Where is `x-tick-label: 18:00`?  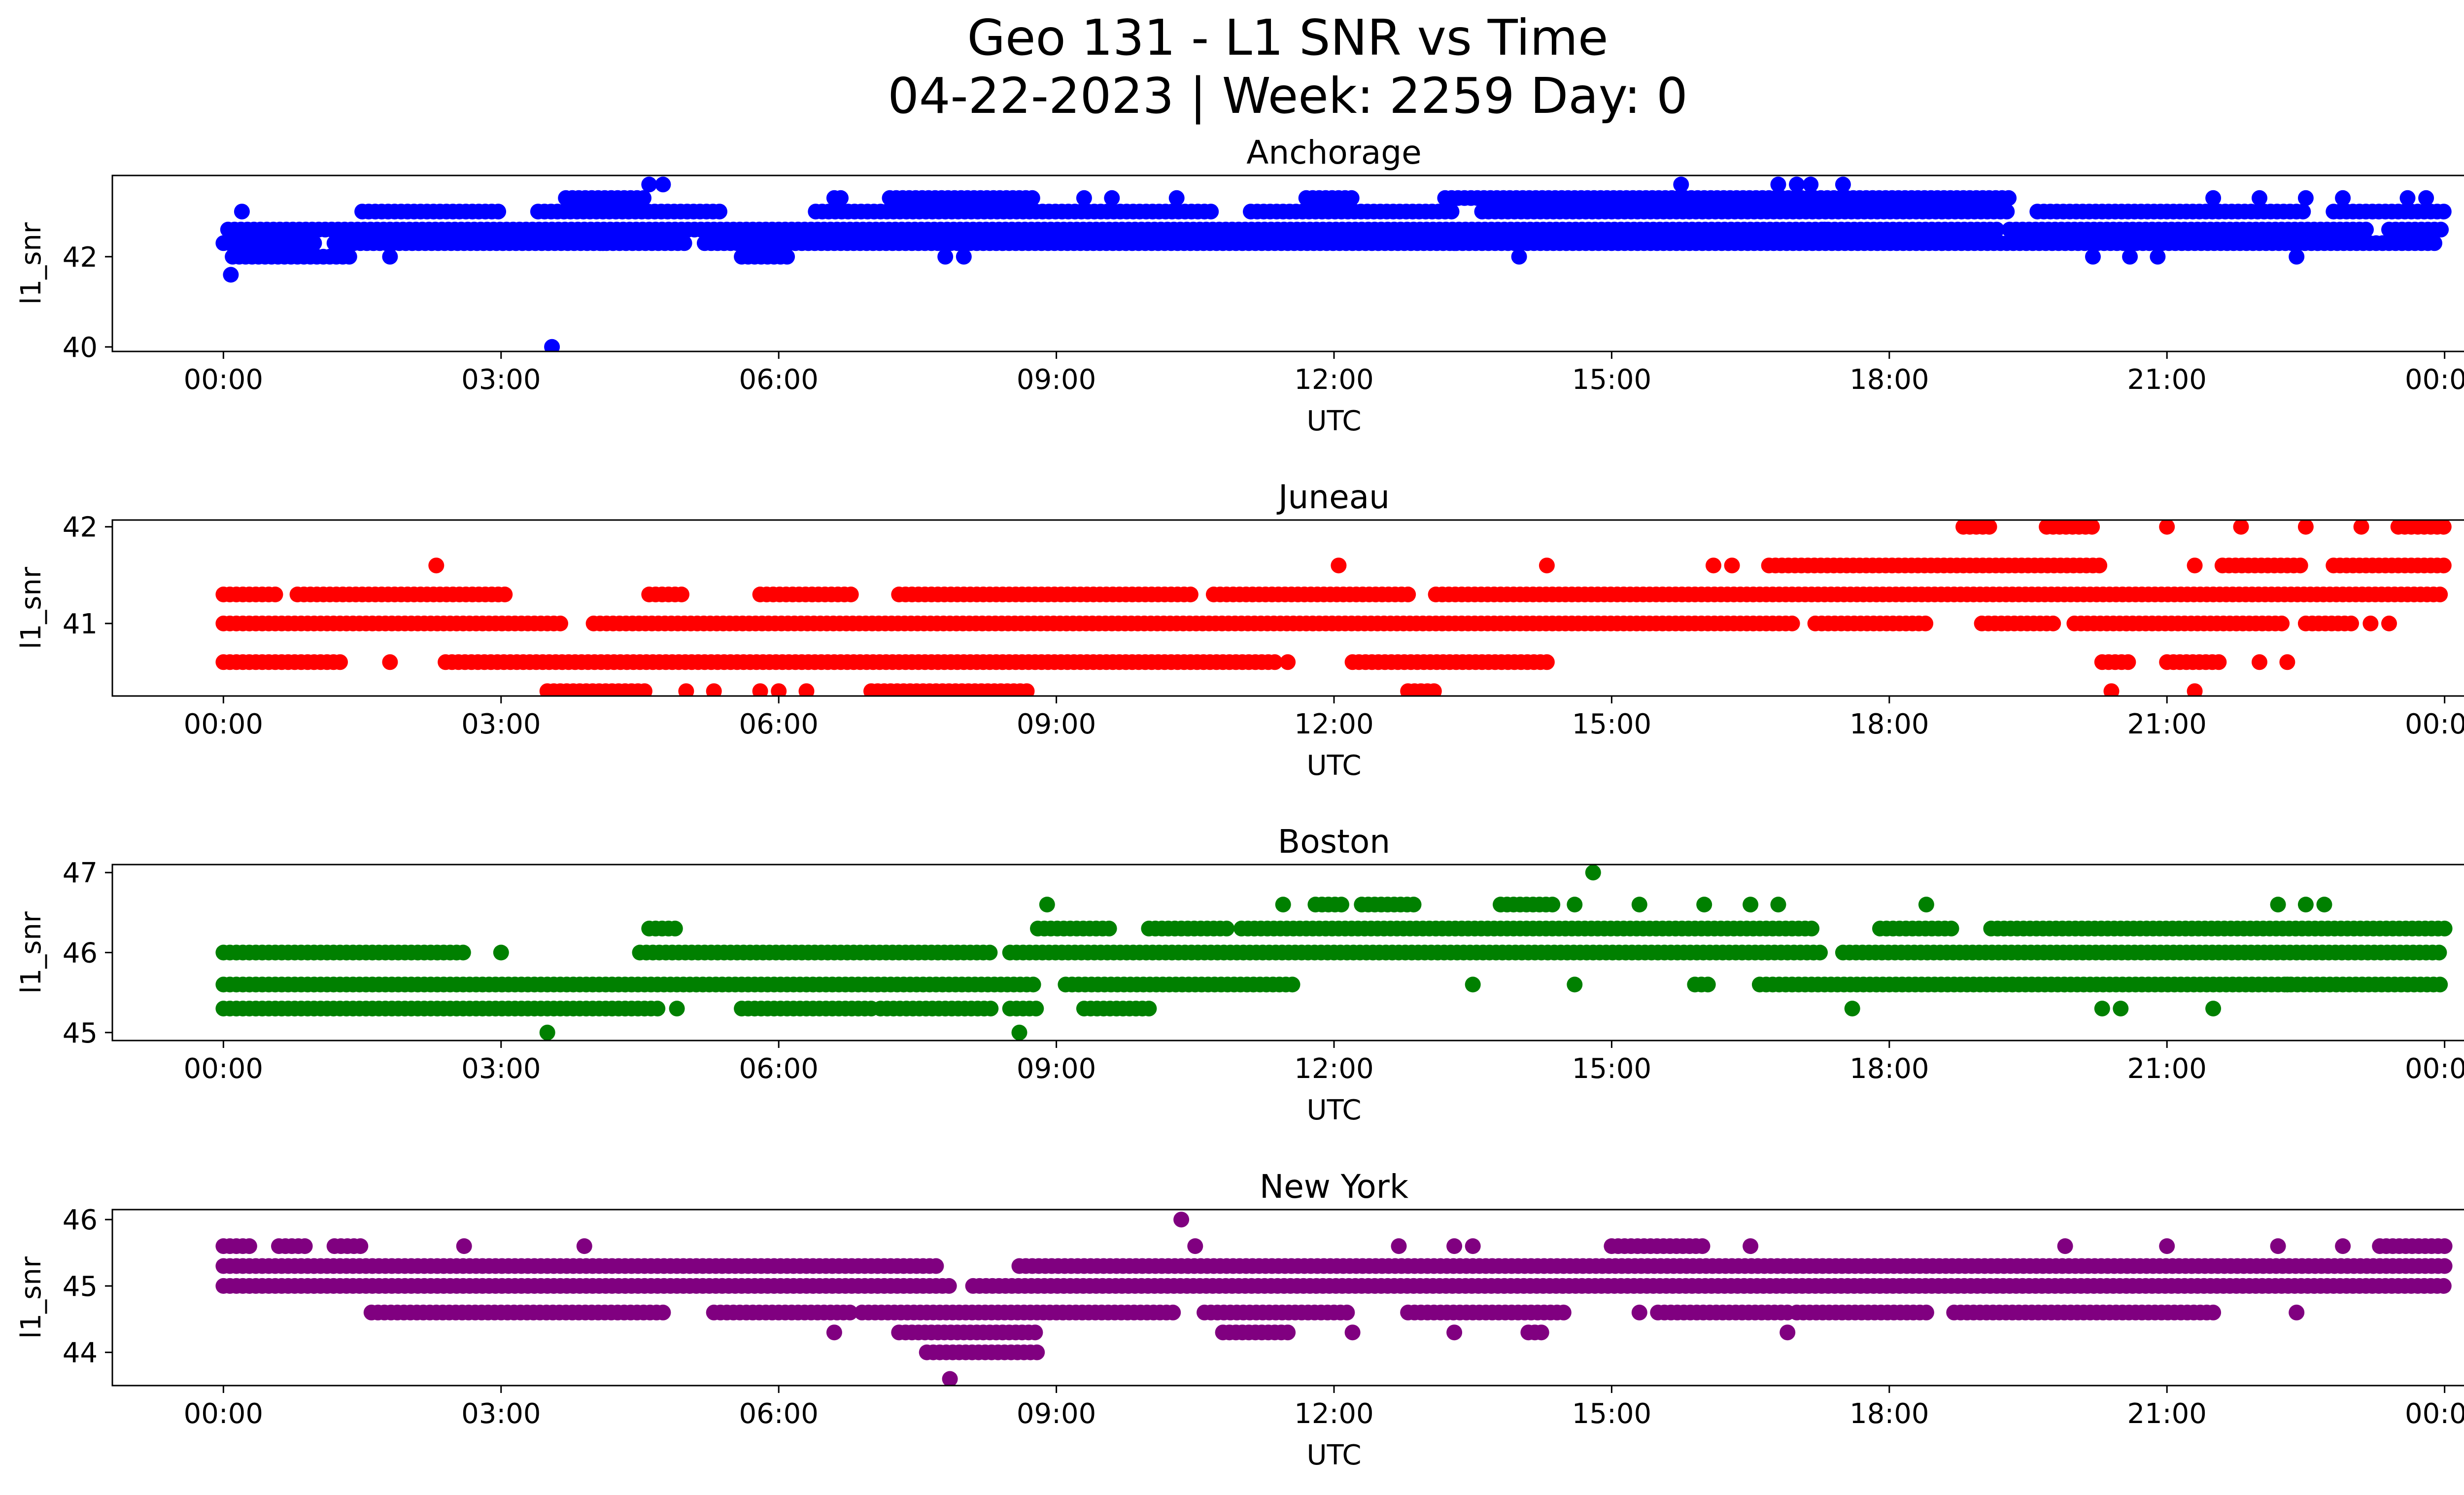
x-tick-label: 18:00 is located at coordinates (1889, 1414).